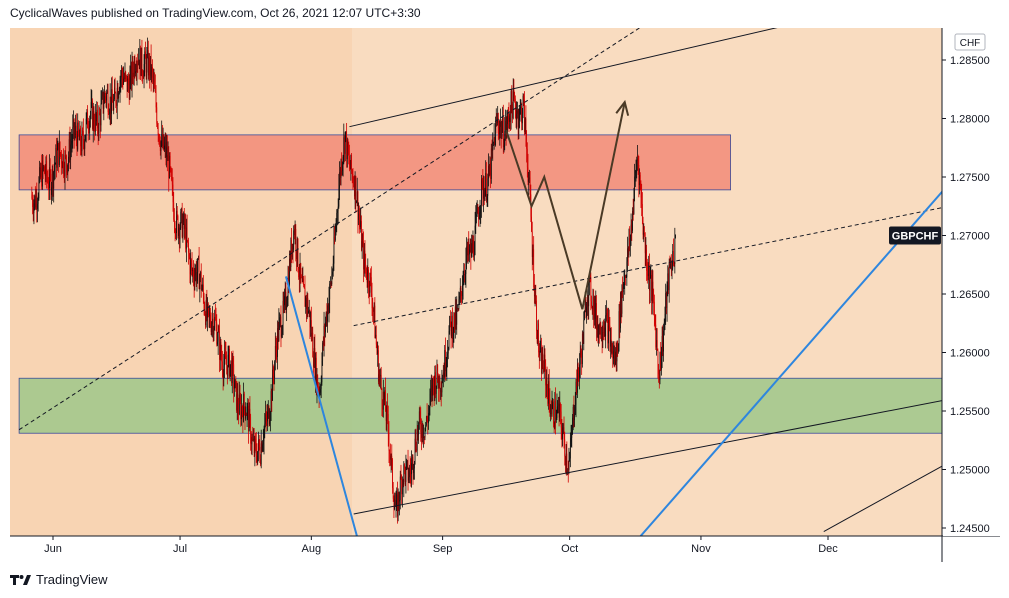 The height and width of the screenshot is (598, 1009). Describe the element at coordinates (915, 235) in the screenshot. I see `symbol-tag` at that location.